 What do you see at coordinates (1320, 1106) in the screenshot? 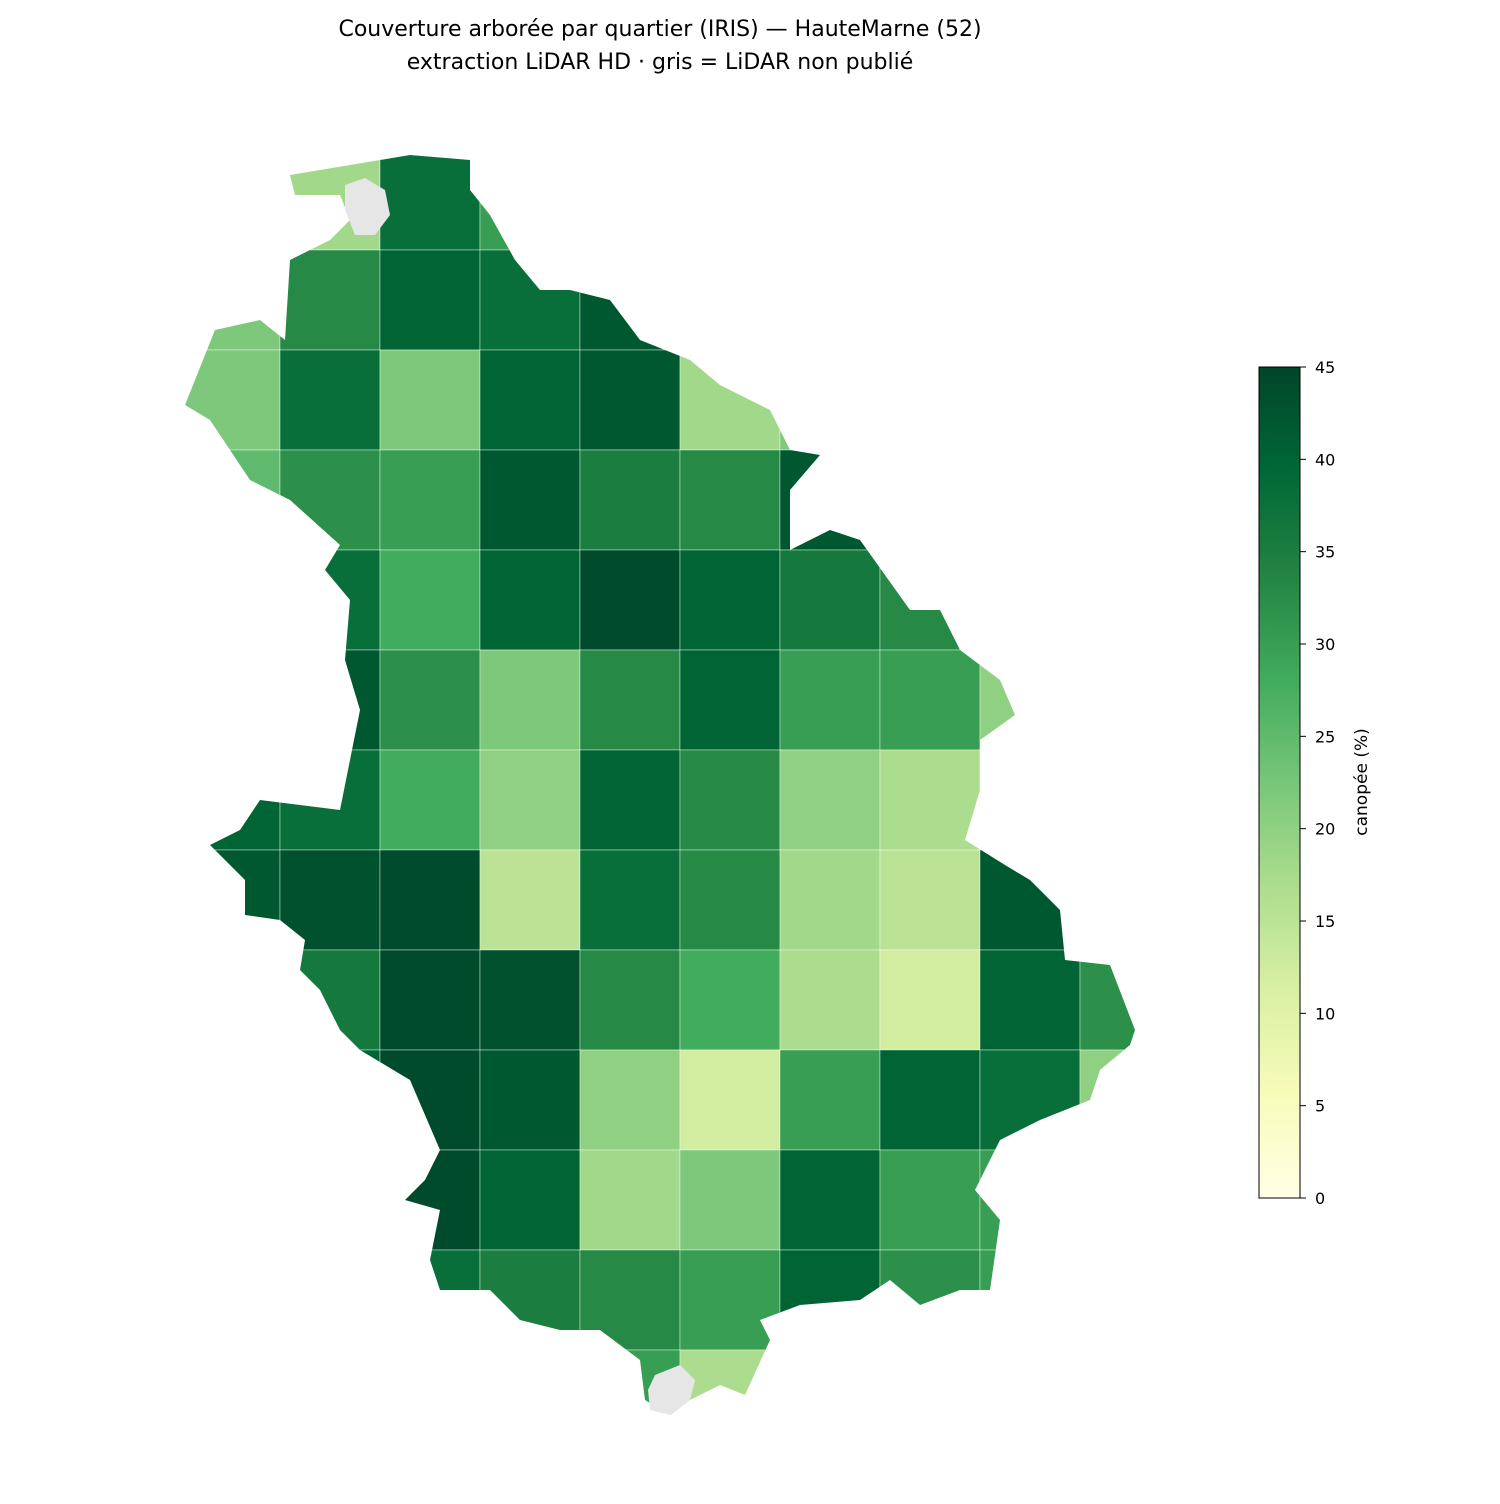
I see `colorbar-tick-label: 5` at bounding box center [1320, 1106].